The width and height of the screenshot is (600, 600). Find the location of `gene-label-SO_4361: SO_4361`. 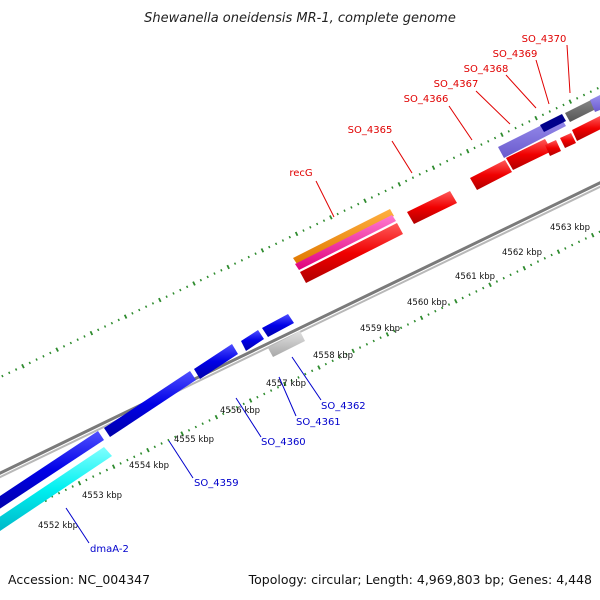

gene-label-SO_4361: SO_4361 is located at coordinates (318, 422).